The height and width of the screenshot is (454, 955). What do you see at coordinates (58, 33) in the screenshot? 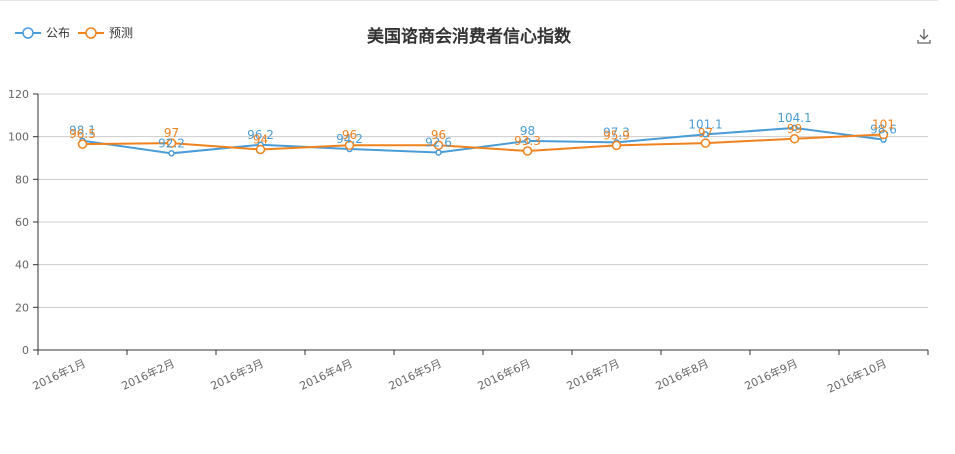
I see `legend-label-published: 公布` at bounding box center [58, 33].